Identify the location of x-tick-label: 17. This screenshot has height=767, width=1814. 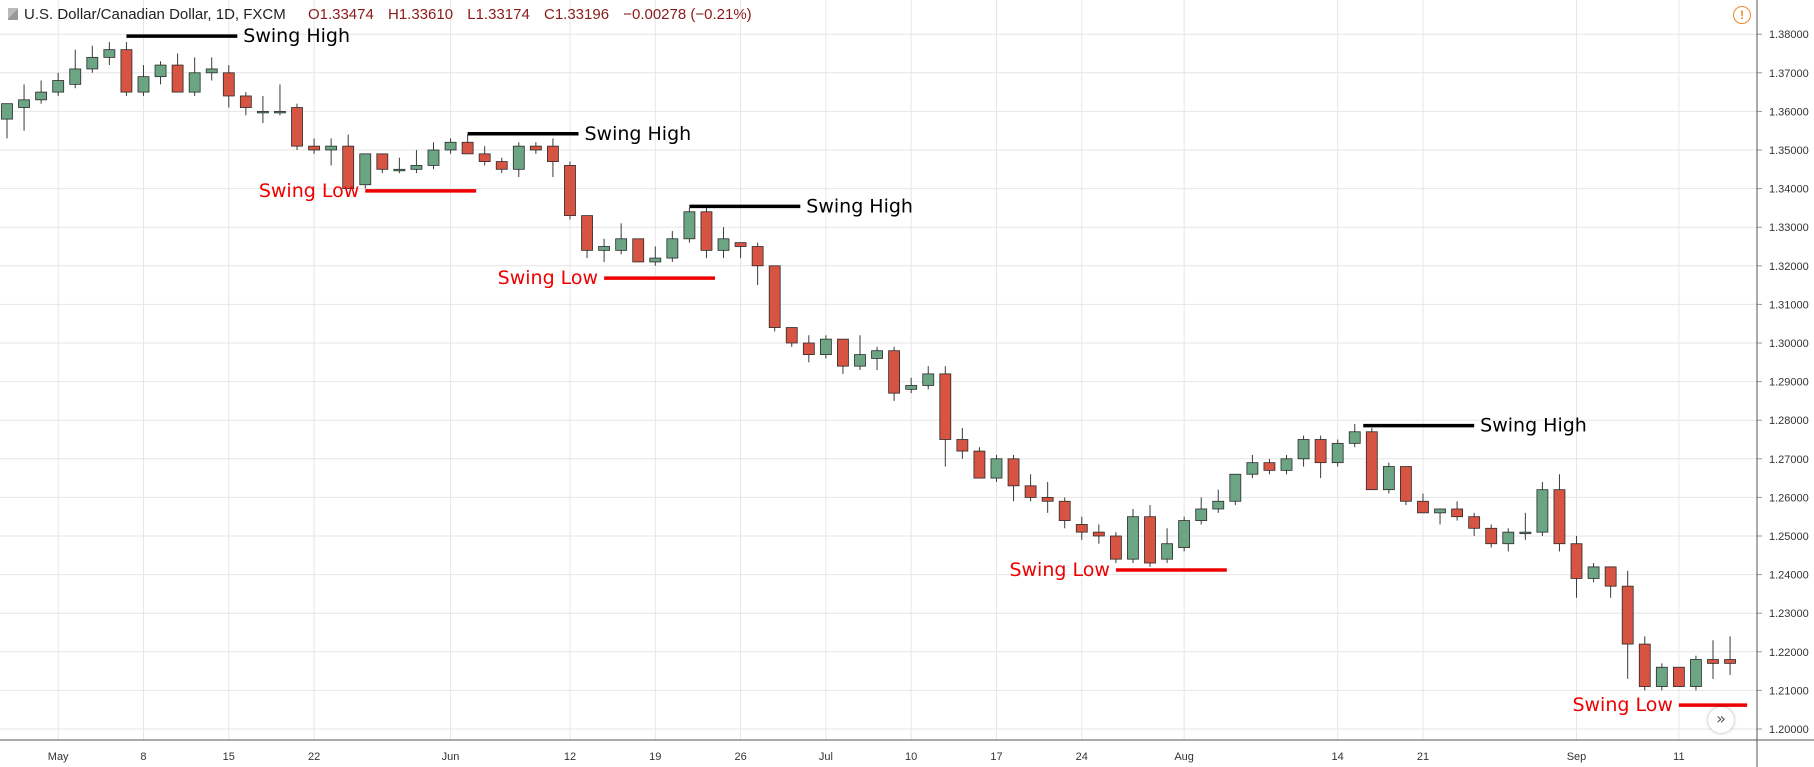
(996, 757).